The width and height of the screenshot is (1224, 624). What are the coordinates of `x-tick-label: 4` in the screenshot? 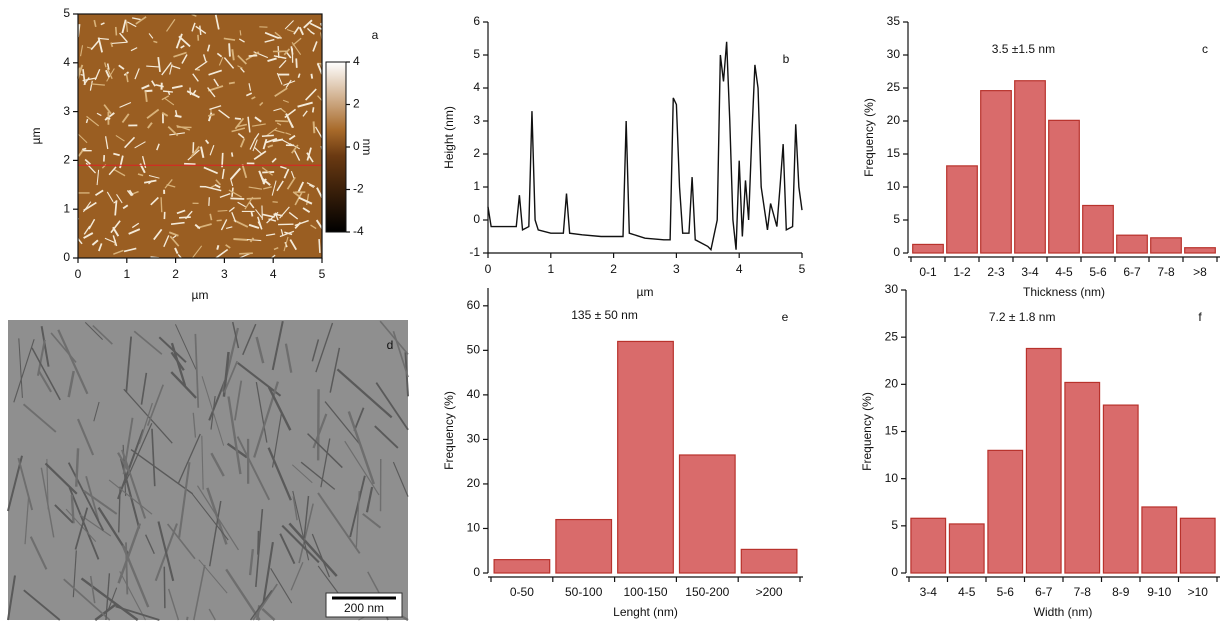 It's located at (273, 274).